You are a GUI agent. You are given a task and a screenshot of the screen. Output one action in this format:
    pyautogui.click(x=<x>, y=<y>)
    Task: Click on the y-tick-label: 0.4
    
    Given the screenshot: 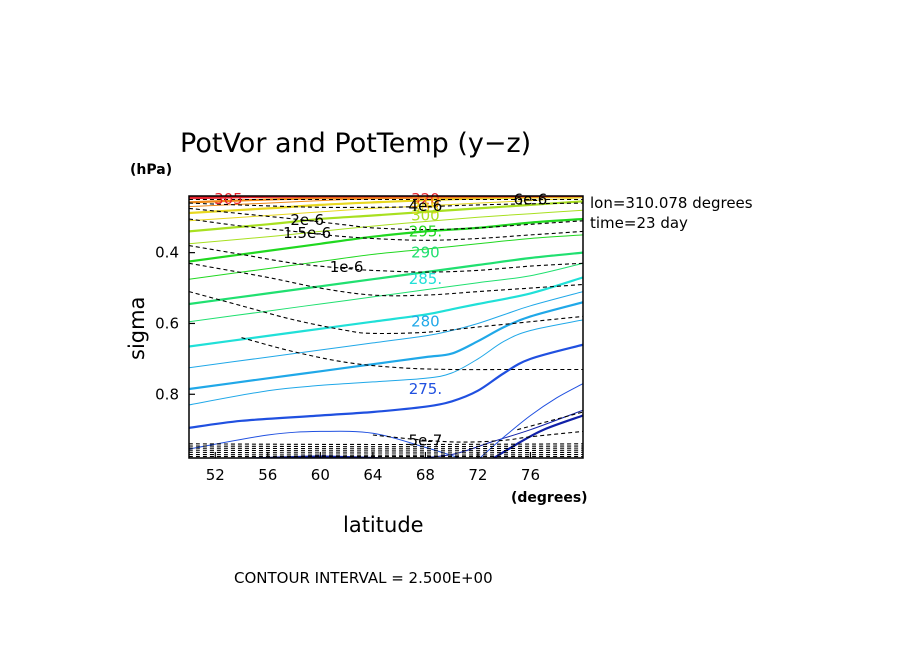 What is the action you would take?
    pyautogui.click(x=167, y=253)
    